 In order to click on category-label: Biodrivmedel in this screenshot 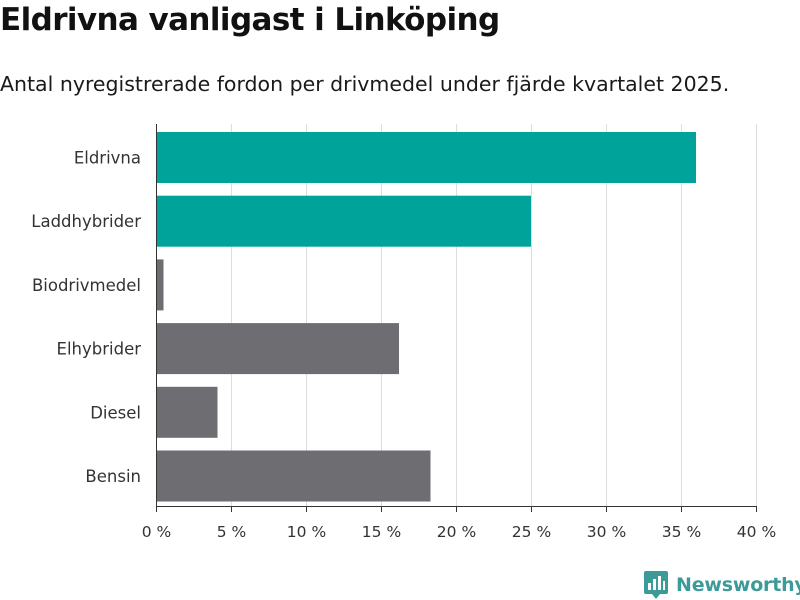, I will do `click(86, 285)`.